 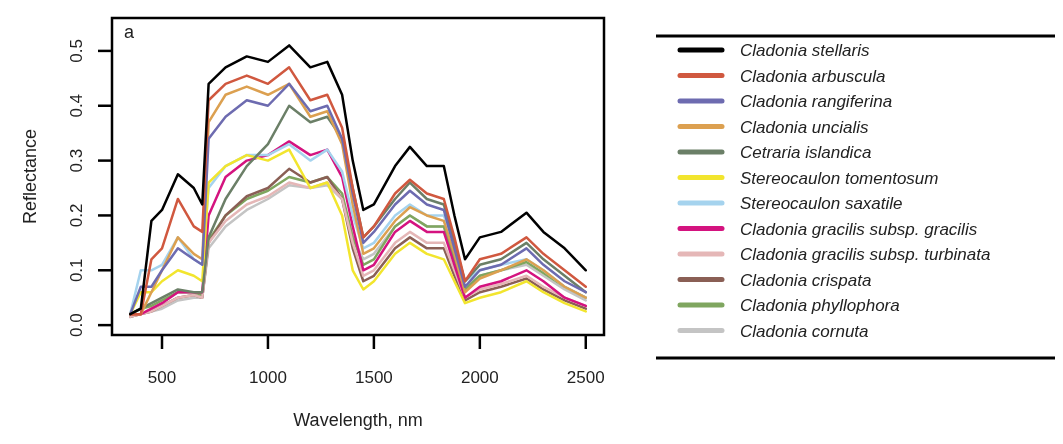 What do you see at coordinates (268, 377) in the screenshot?
I see `x-tick-label: 1000` at bounding box center [268, 377].